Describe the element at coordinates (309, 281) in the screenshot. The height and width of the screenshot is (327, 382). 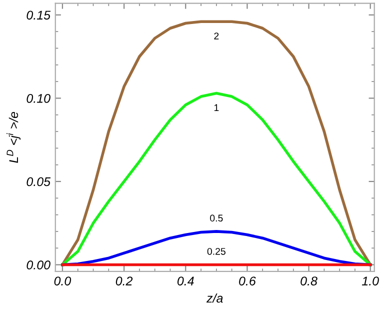
I see `x-tick-label: 0.8` at that location.